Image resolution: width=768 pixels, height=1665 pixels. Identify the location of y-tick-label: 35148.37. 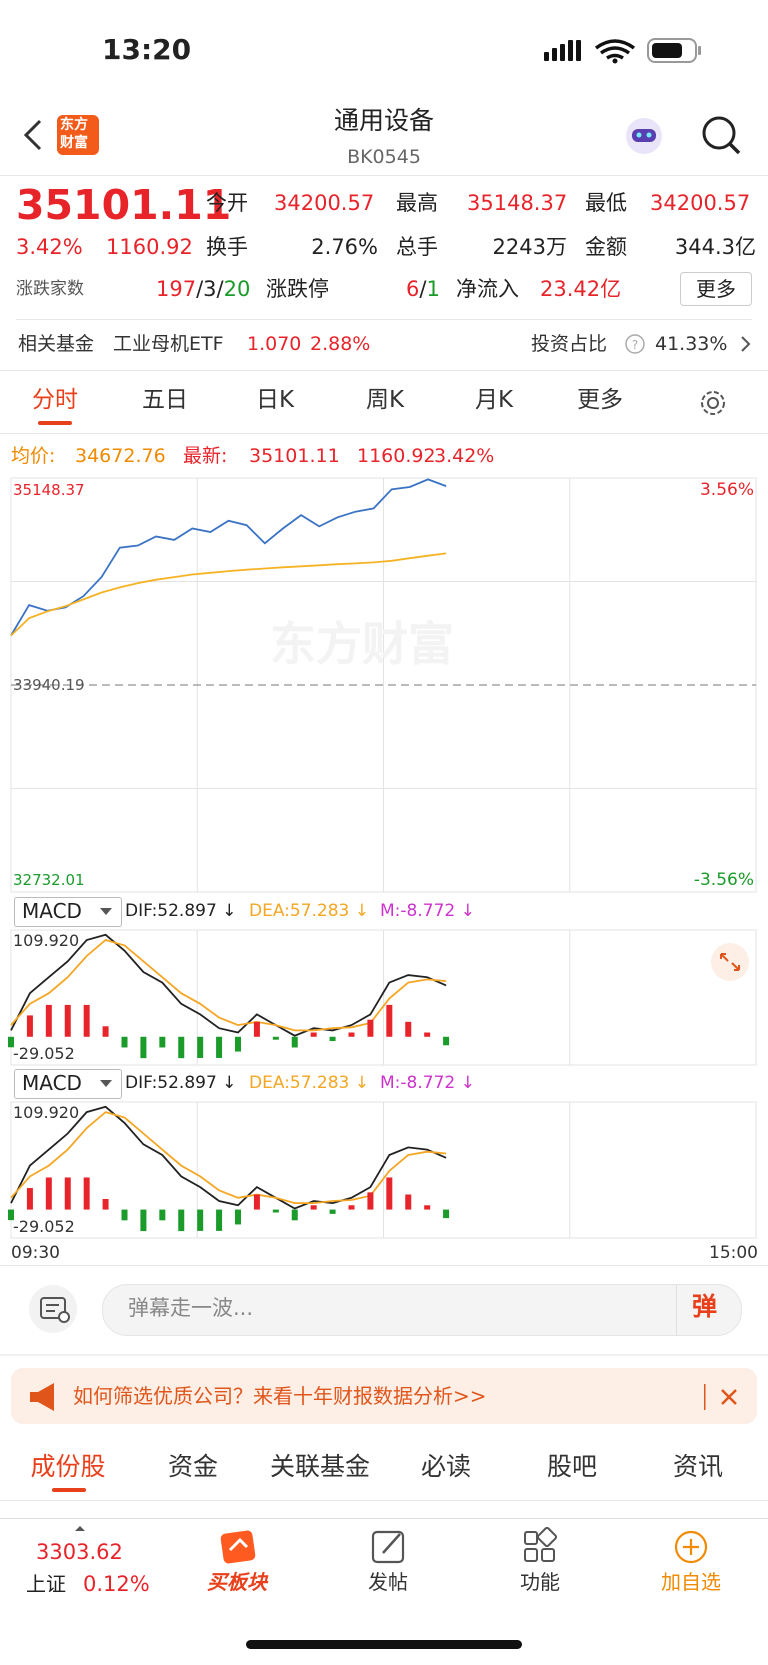
(49, 490).